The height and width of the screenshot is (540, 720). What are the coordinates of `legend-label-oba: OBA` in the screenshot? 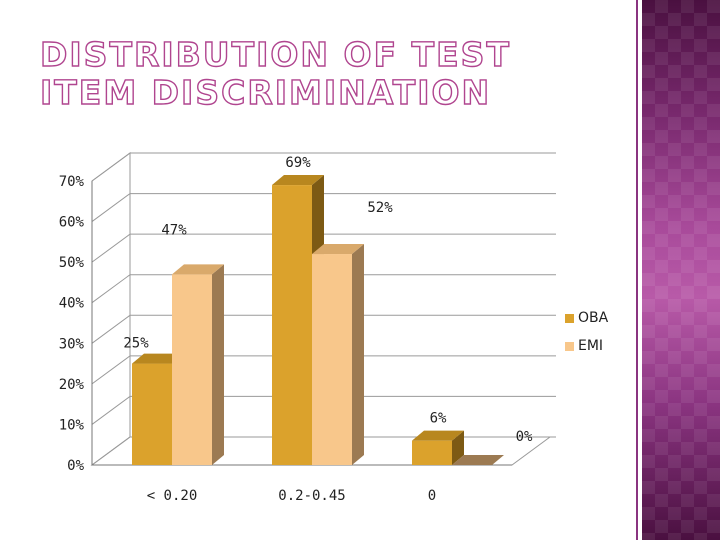 It's located at (593, 318).